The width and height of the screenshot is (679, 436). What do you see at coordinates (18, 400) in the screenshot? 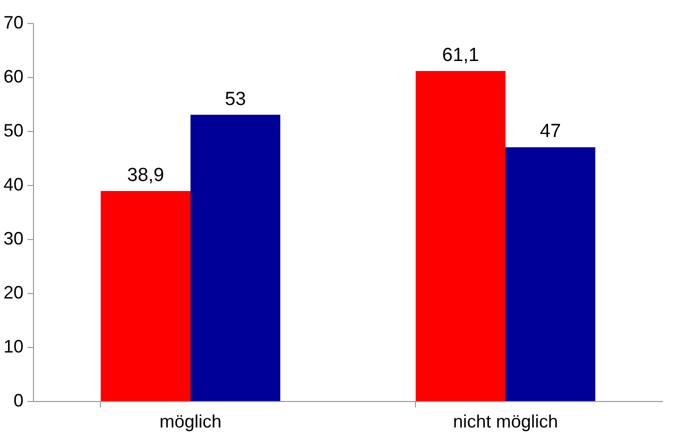
I see `y-tick-label: 0` at bounding box center [18, 400].